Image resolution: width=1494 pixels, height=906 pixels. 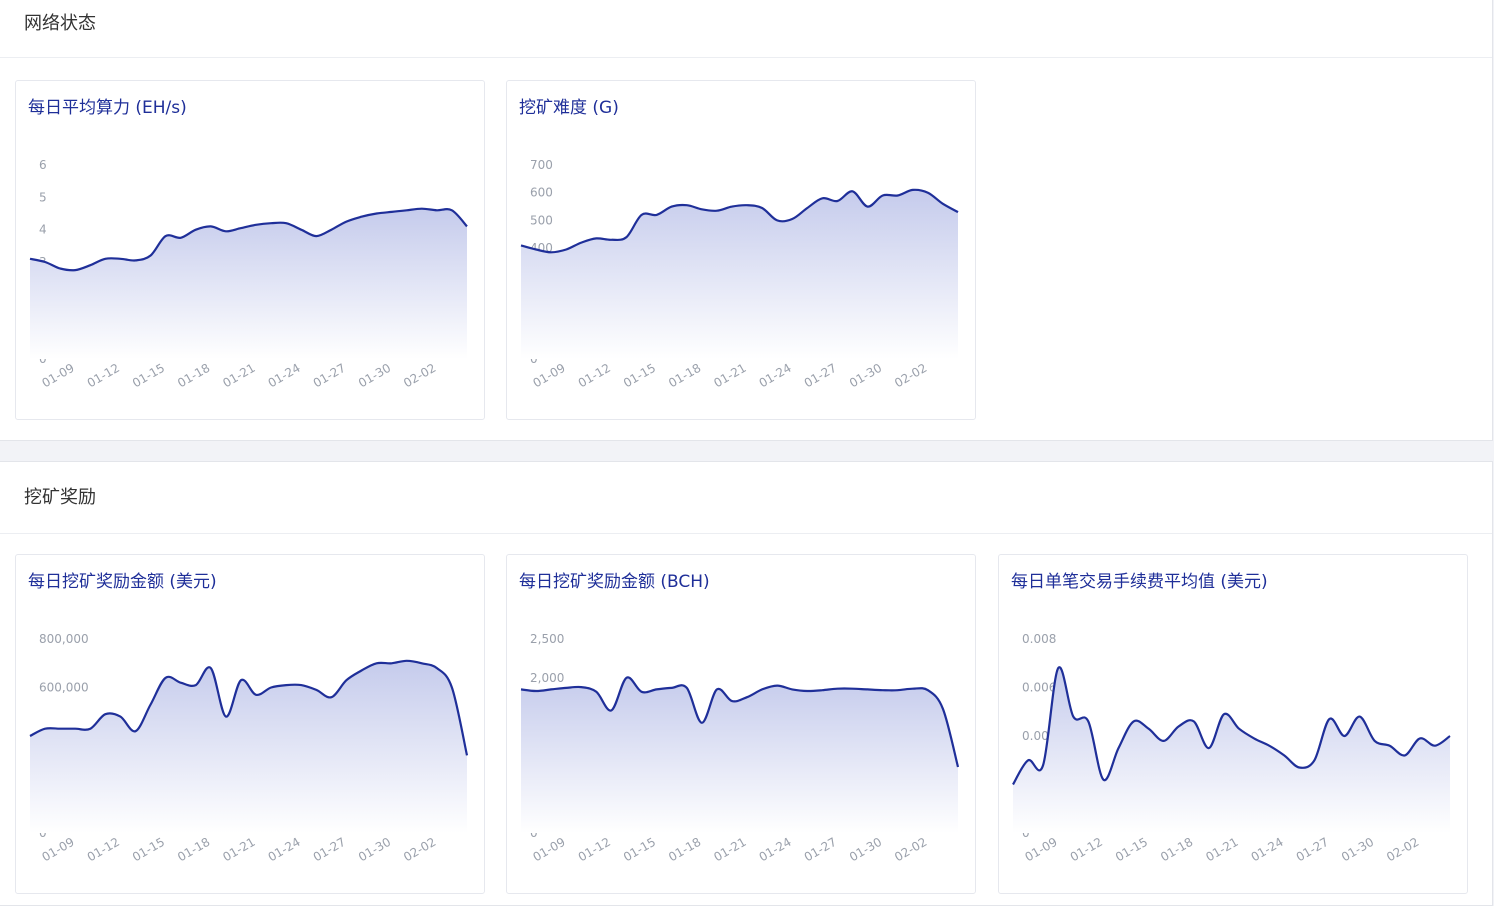 I want to click on difficulty-chart-title: 挖矿难度 (G), so click(x=569, y=108).